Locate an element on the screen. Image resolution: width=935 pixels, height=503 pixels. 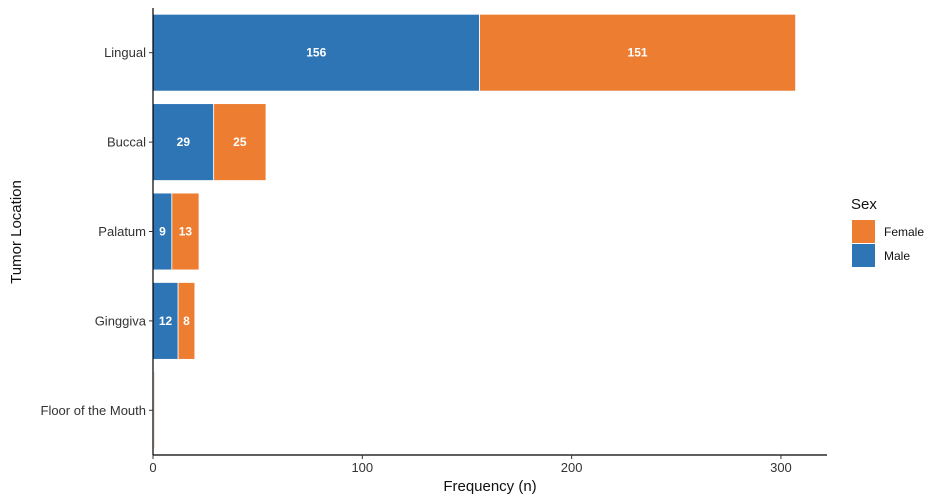
bar-label-buccal-female: 25 is located at coordinates (240, 142).